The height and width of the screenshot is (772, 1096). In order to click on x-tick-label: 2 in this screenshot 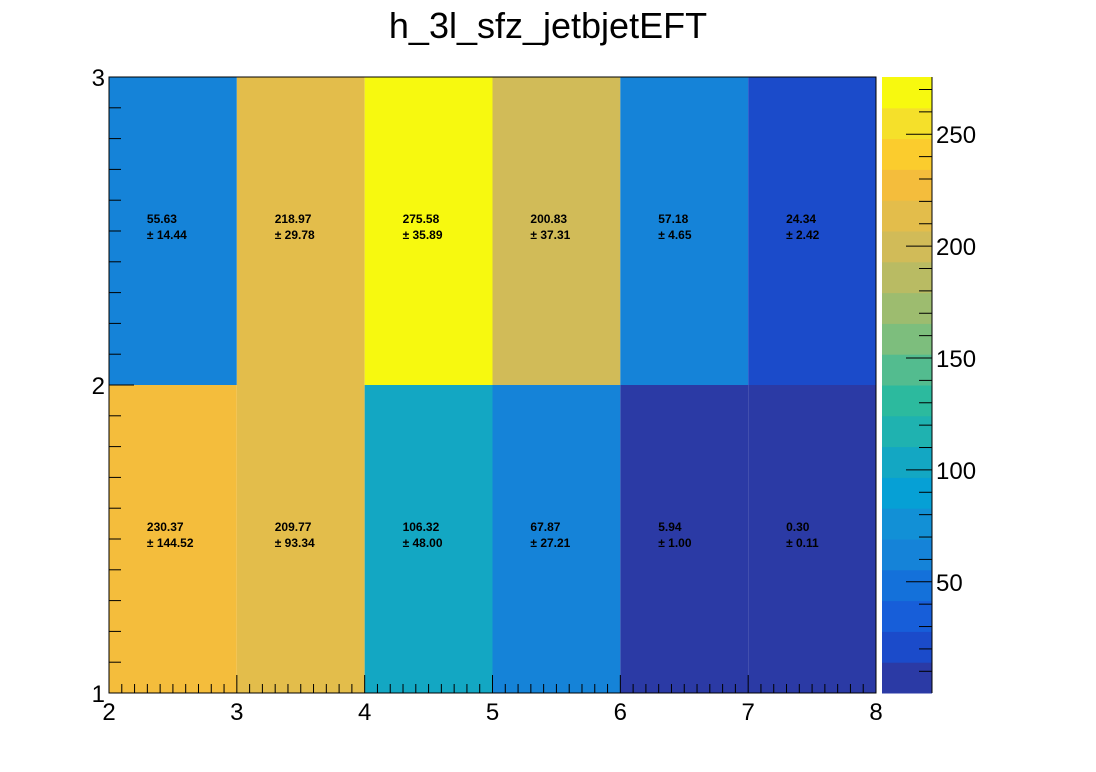, I will do `click(108, 712)`.